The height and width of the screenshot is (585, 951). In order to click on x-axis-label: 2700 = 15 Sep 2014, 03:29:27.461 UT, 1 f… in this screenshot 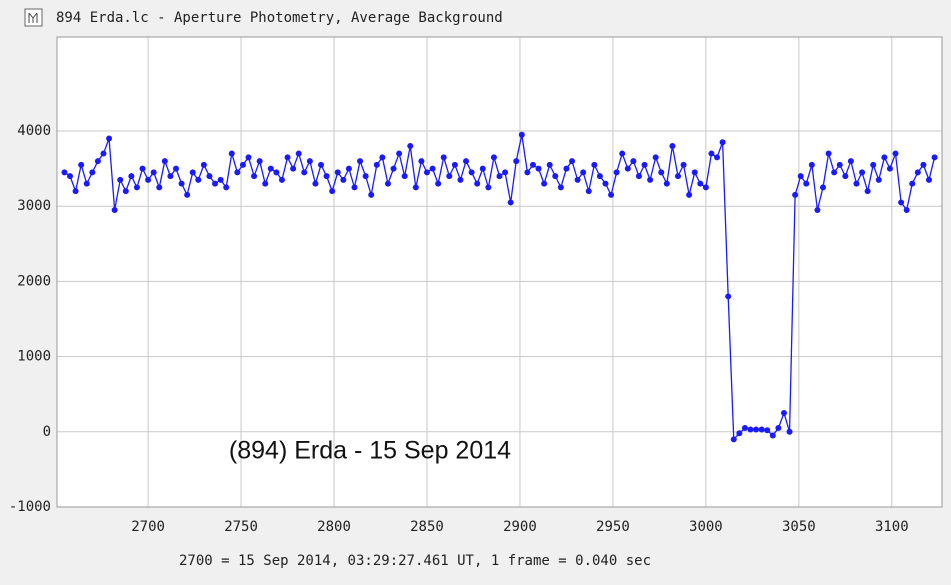, I will do `click(415, 561)`.